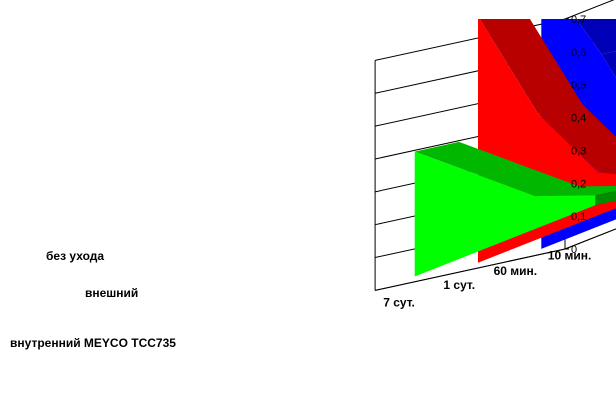  Describe the element at coordinates (578, 119) in the screenshot. I see `y-tick-label: 0,4` at that location.